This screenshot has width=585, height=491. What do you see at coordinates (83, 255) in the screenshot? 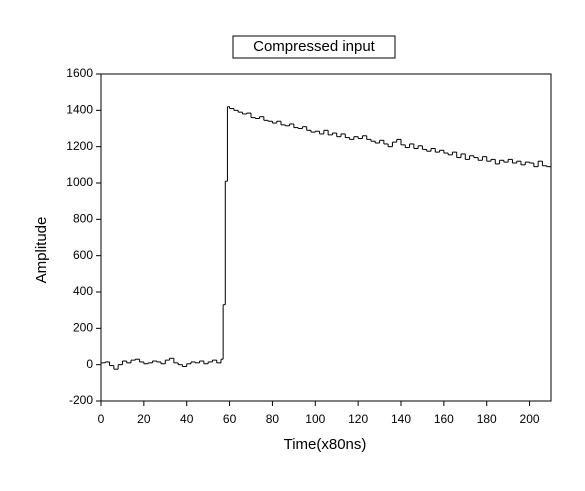
I see `y-tick-label: 600` at bounding box center [83, 255].